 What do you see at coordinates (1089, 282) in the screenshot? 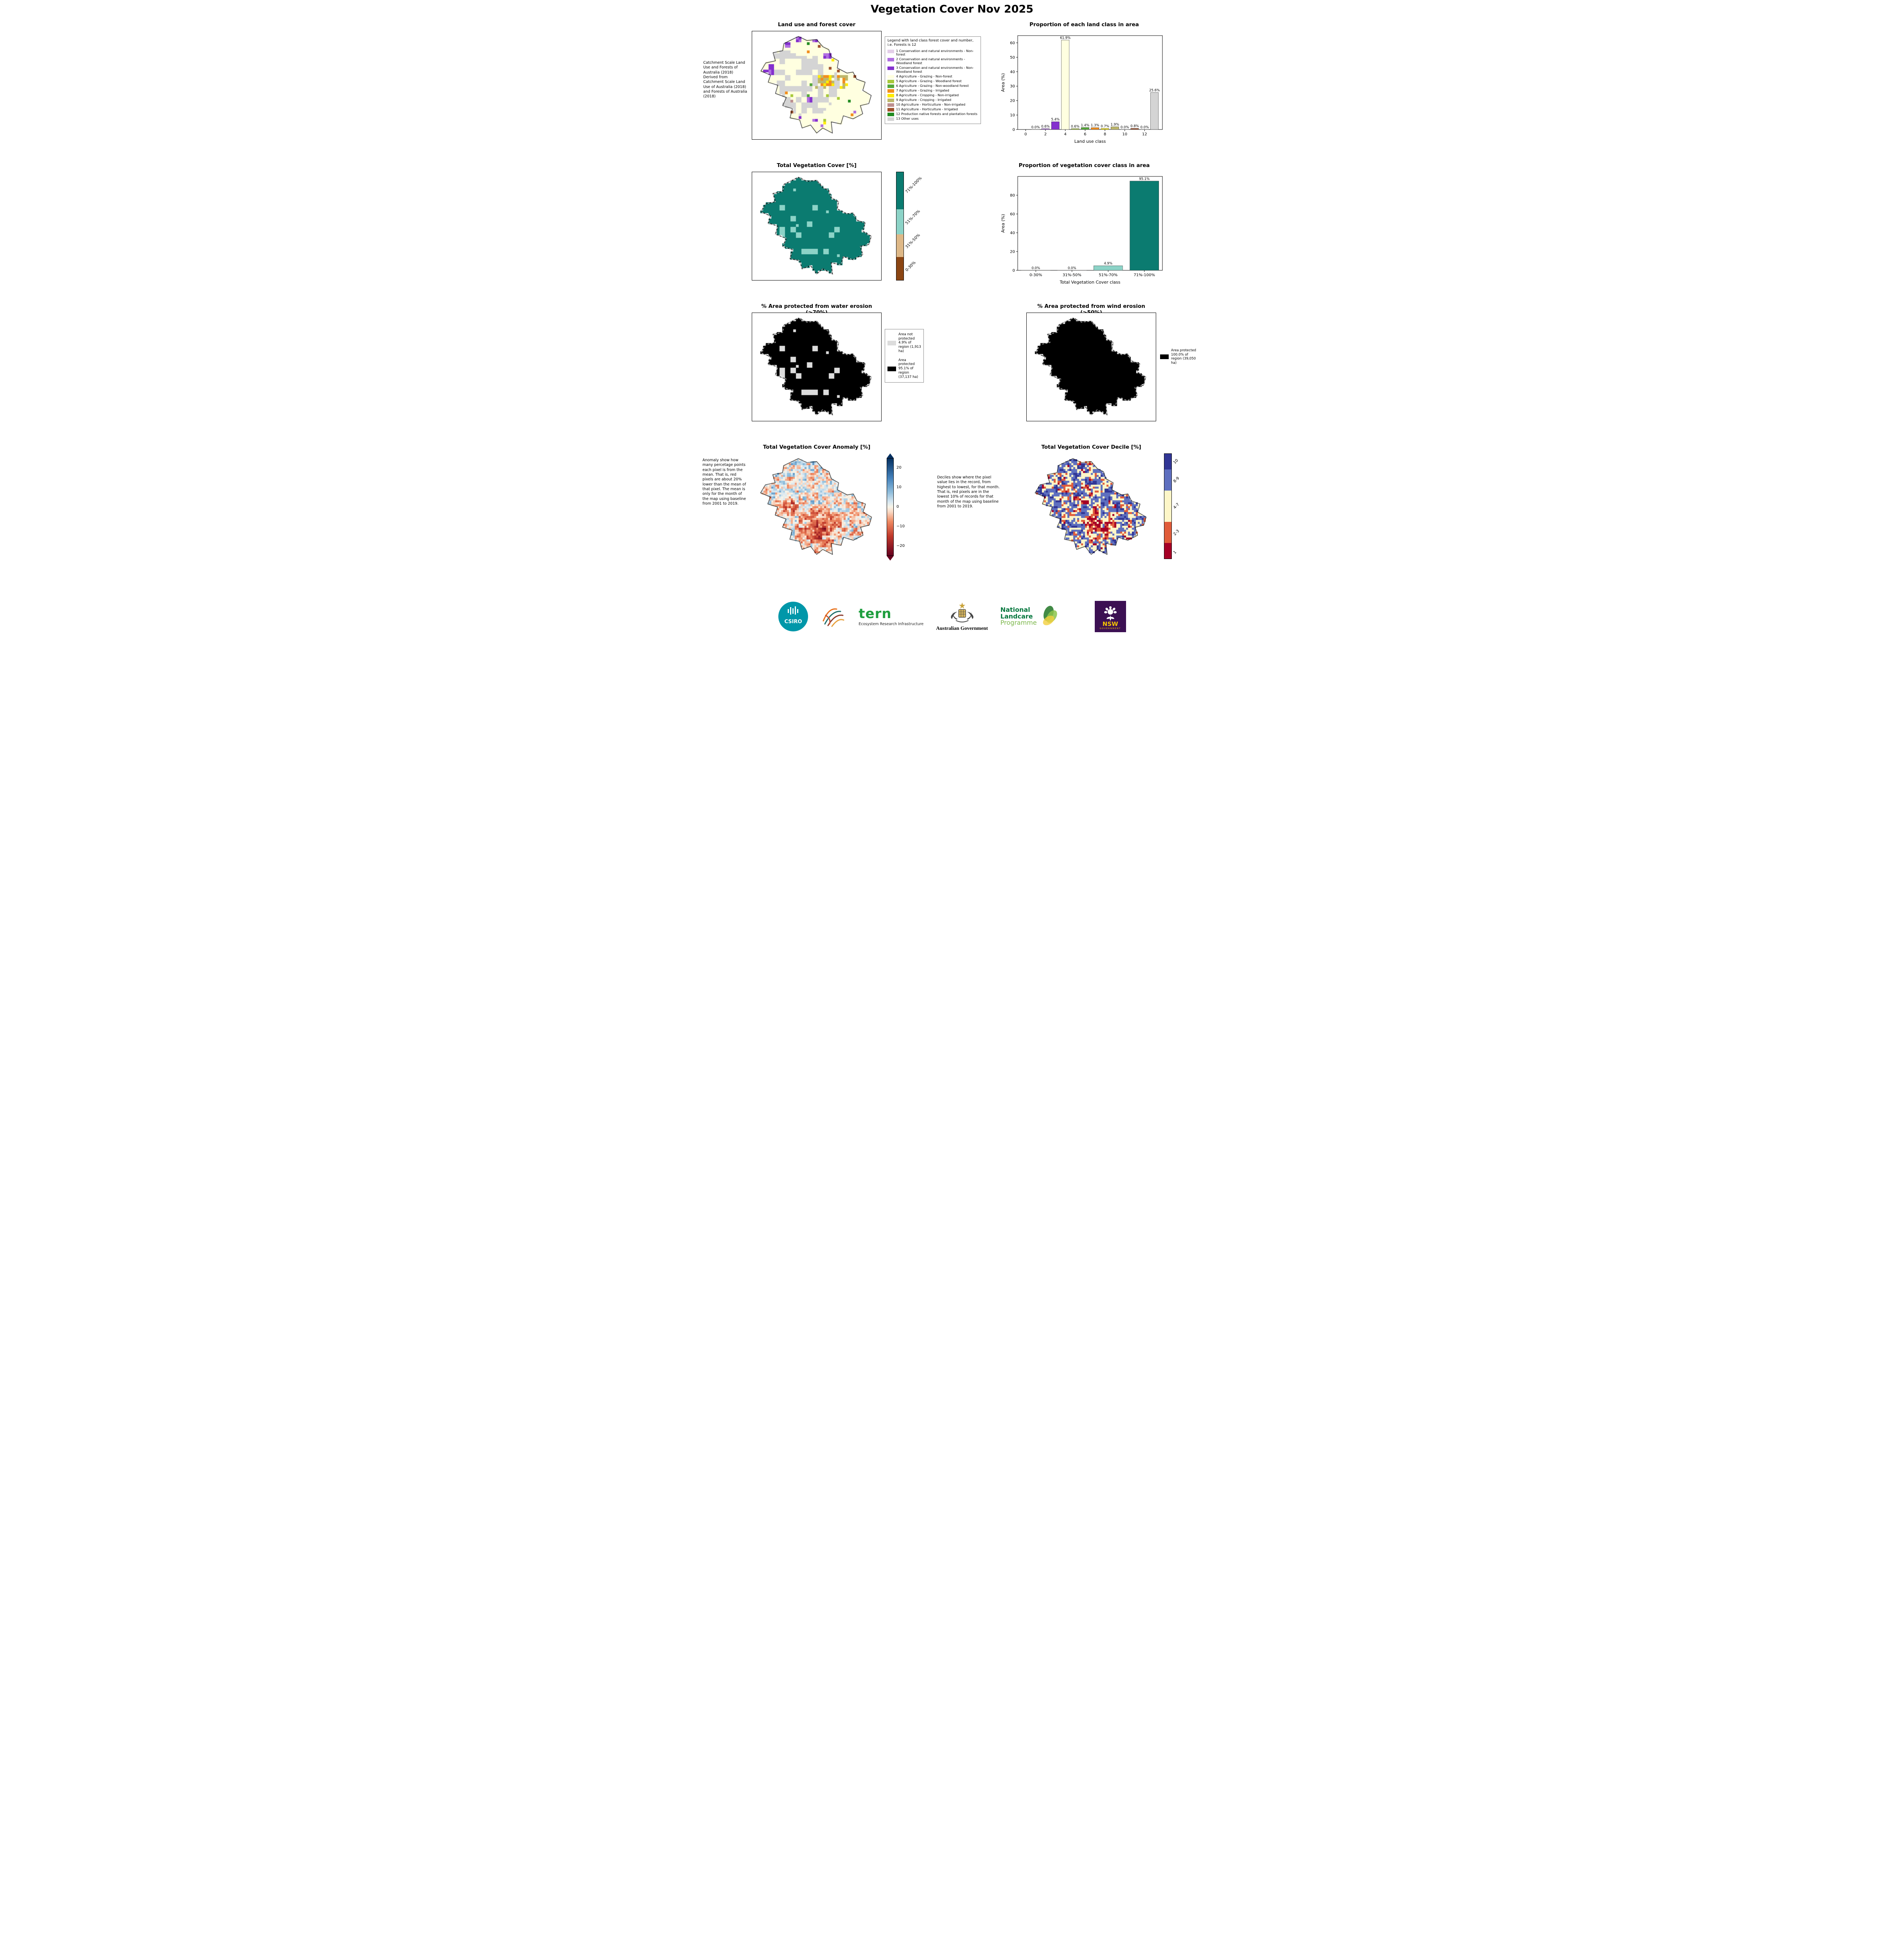
I see `x-axis-label: Total Vegetation Cover class` at bounding box center [1089, 282].